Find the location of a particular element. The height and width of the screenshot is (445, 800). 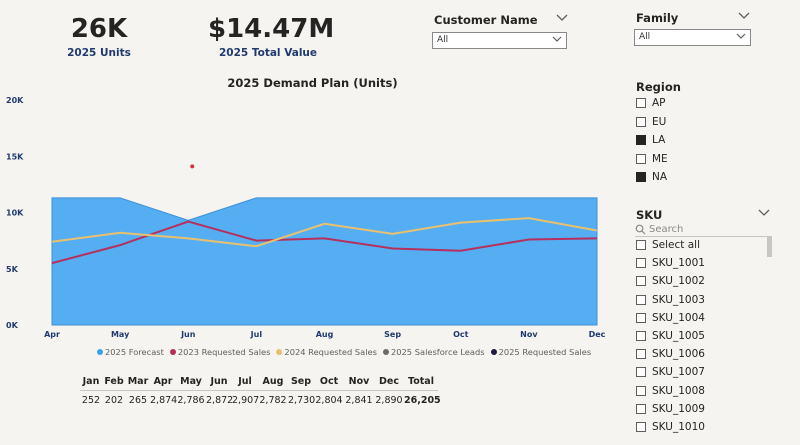

sku-option-label: SKU_1008 is located at coordinates (678, 390).